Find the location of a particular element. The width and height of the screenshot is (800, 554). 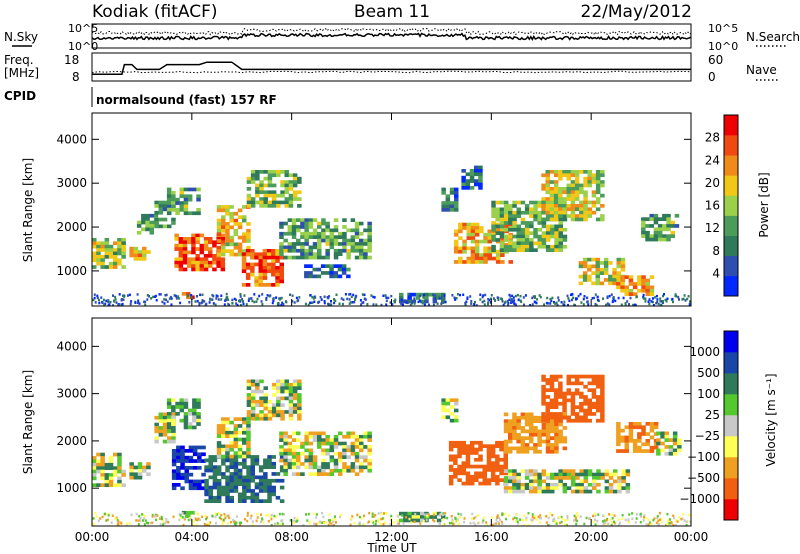

colorbar-swatch is located at coordinates (731, 165).